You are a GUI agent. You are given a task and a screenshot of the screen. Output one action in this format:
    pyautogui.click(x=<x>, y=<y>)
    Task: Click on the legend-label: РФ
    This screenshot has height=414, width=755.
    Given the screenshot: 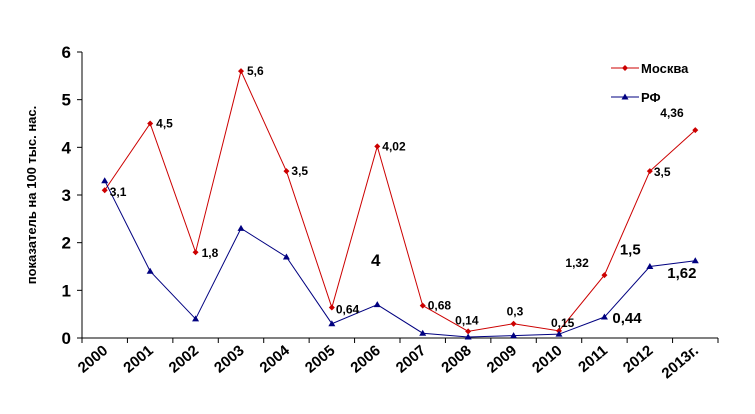 What is the action you would take?
    pyautogui.click(x=651, y=97)
    